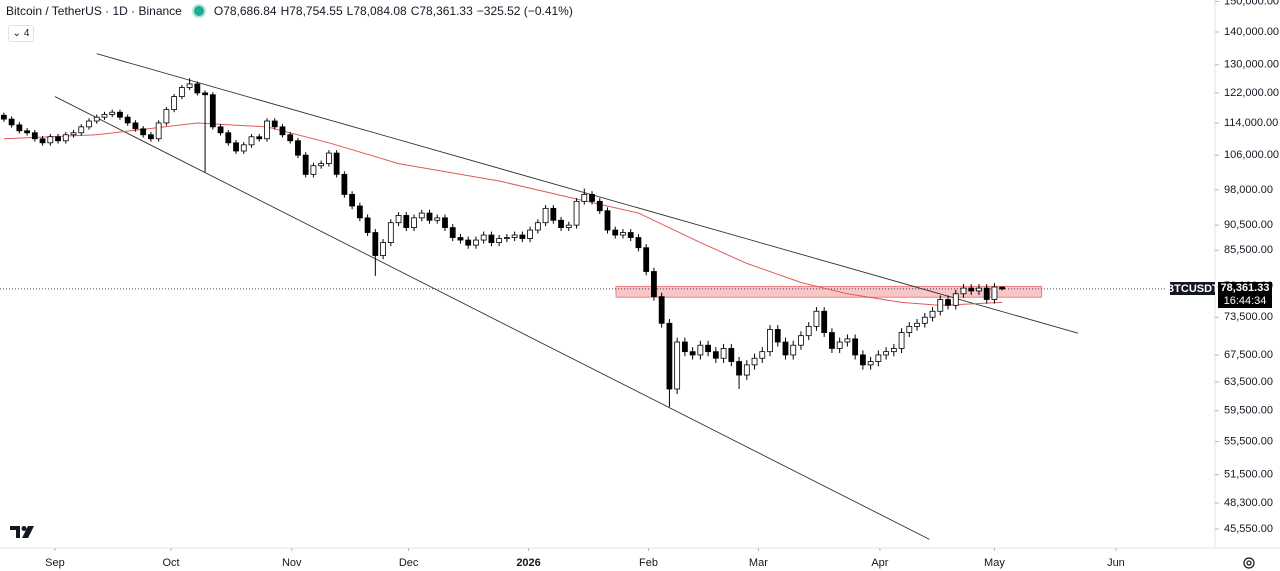 The image size is (1280, 571). I want to click on chevron: ⌄, so click(16, 33).